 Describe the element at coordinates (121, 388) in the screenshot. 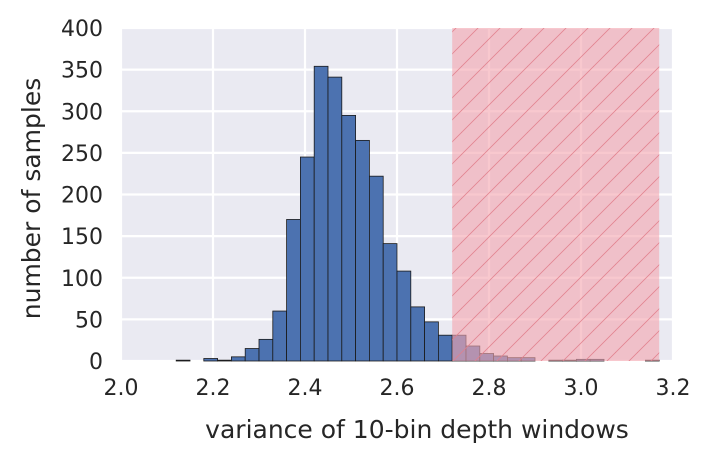

I see `x-tick-label: 2.0` at that location.